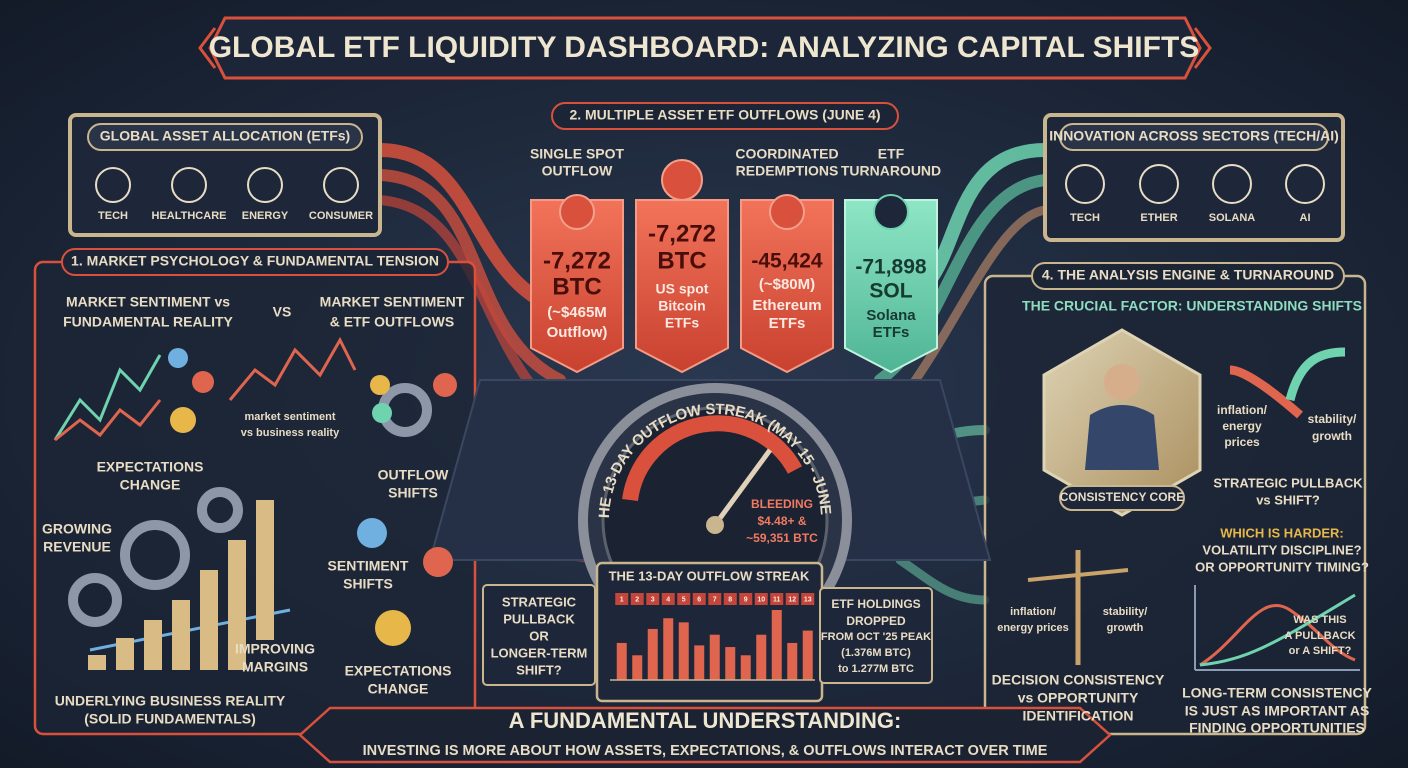 The height and width of the screenshot is (768, 1408). I want to click on scale-beam, so click(1078, 575).